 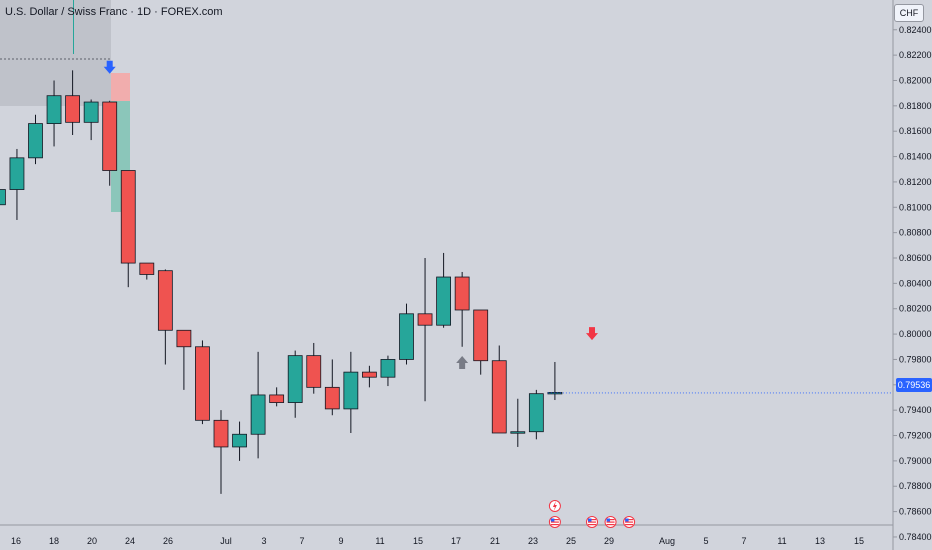 What do you see at coordinates (915, 512) in the screenshot?
I see `price-tick-label: 0.78600` at bounding box center [915, 512].